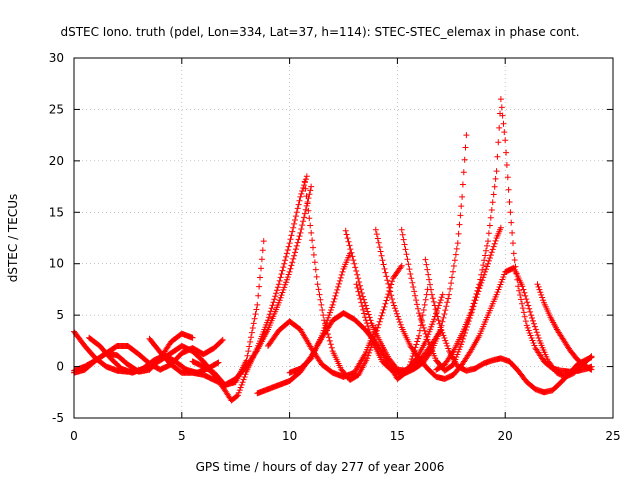 The image size is (640, 480). Describe the element at coordinates (612, 436) in the screenshot. I see `x-tick-label: 25` at that location.